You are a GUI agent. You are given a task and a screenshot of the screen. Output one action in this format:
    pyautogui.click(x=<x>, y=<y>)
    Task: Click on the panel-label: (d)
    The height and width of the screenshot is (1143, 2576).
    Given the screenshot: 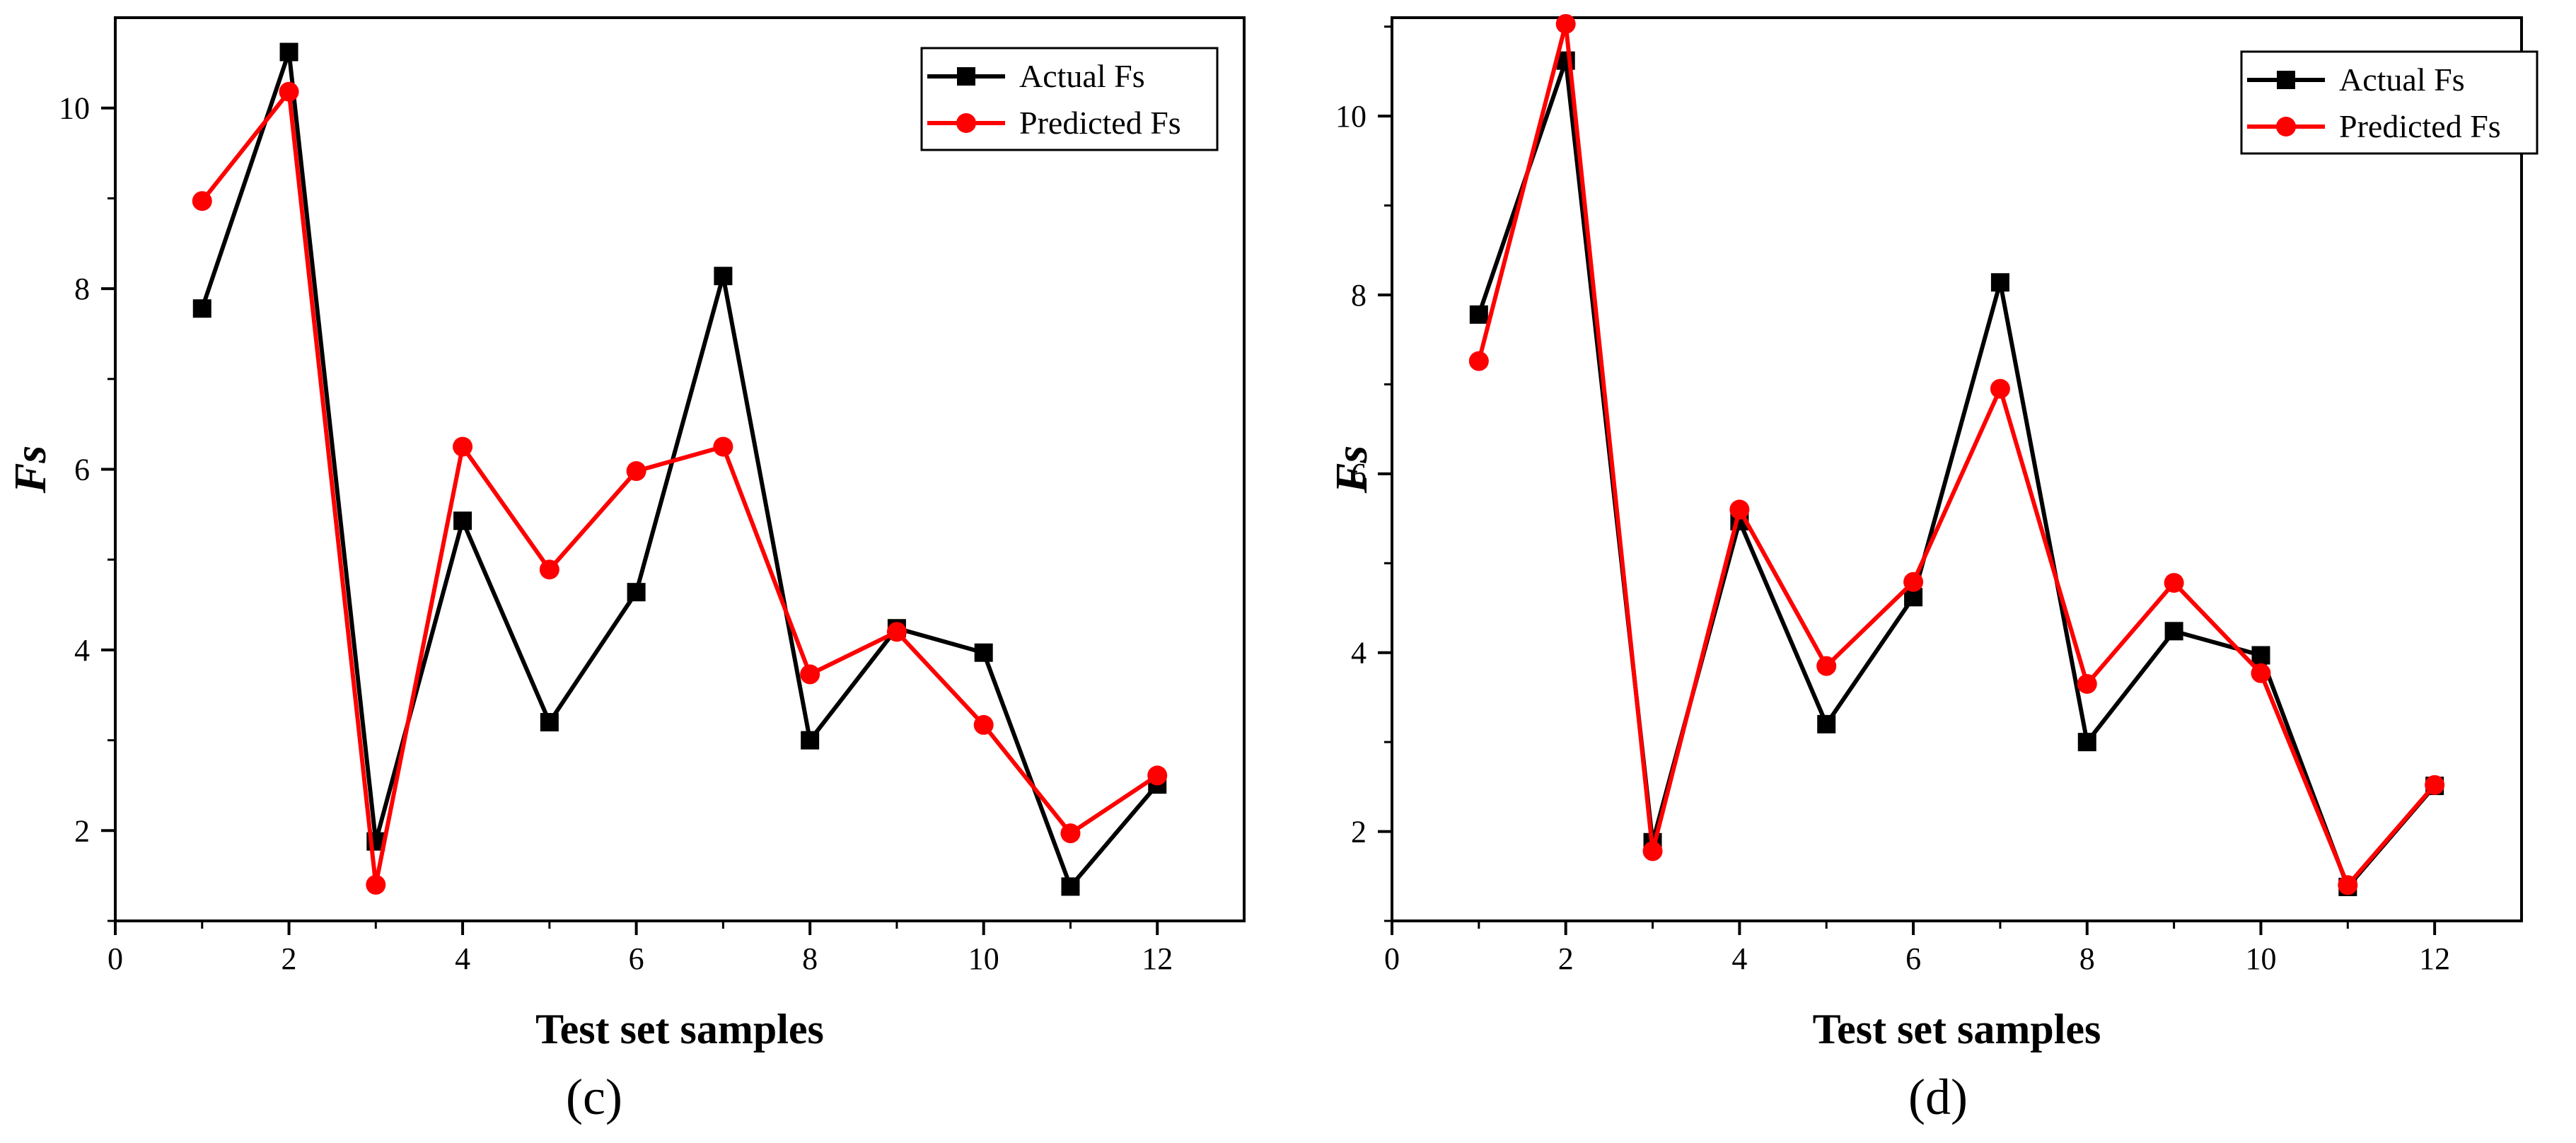 What is the action you would take?
    pyautogui.click(x=1938, y=1097)
    